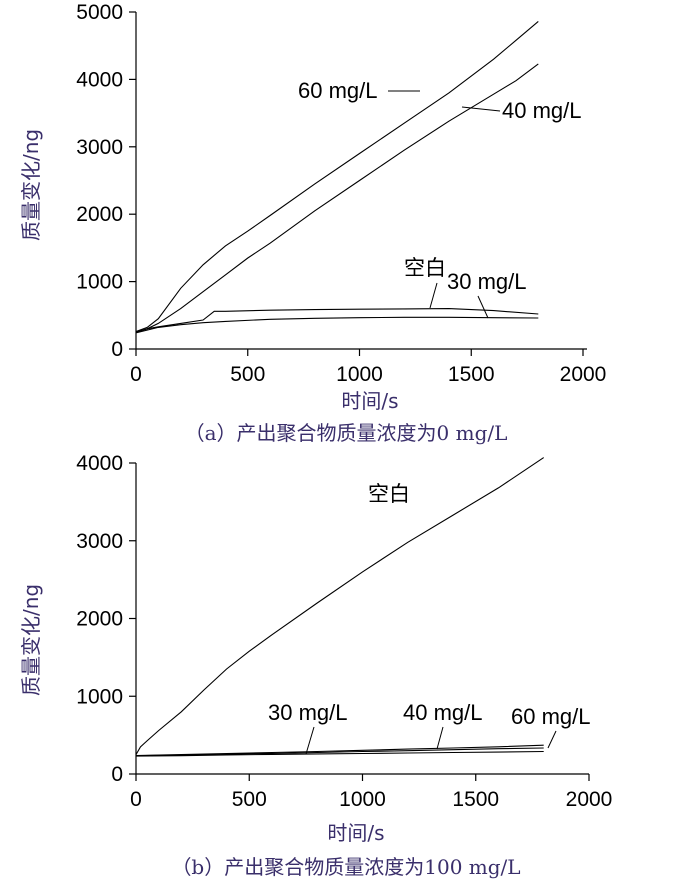 The height and width of the screenshot is (886, 700). What do you see at coordinates (99, 79) in the screenshot?
I see `chart-a-ytick-label-4: 4000` at bounding box center [99, 79].